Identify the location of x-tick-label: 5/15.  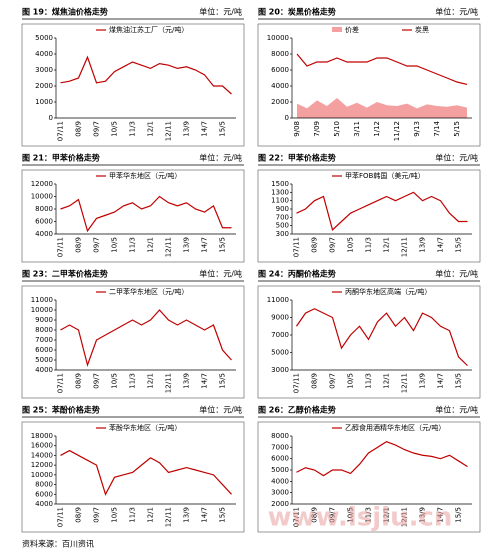
(457, 129).